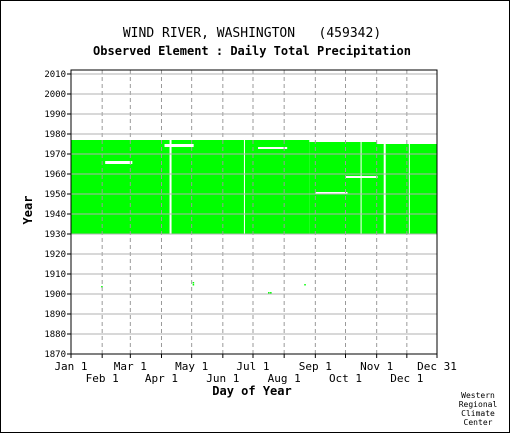 The image size is (510, 433). Describe the element at coordinates (55, 95) in the screenshot. I see `y-tick-label-13: 2000` at that location.